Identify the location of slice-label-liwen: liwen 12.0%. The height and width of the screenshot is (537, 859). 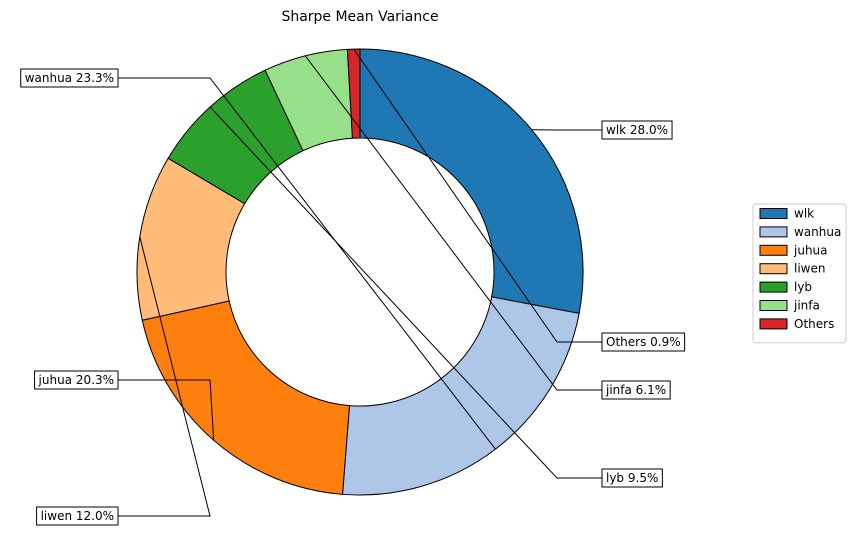
(77, 516).